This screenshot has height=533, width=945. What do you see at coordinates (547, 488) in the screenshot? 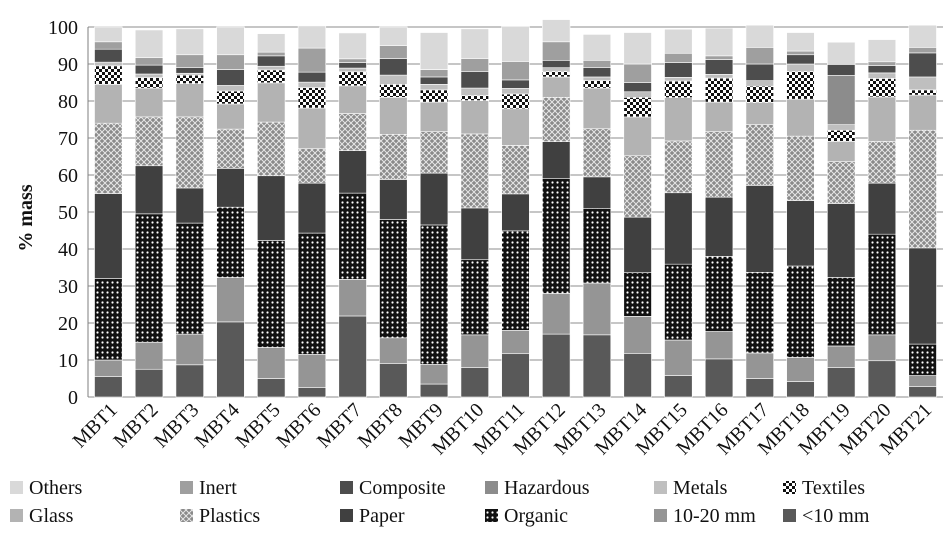
I see `legend-label: Hazardous` at bounding box center [547, 488].